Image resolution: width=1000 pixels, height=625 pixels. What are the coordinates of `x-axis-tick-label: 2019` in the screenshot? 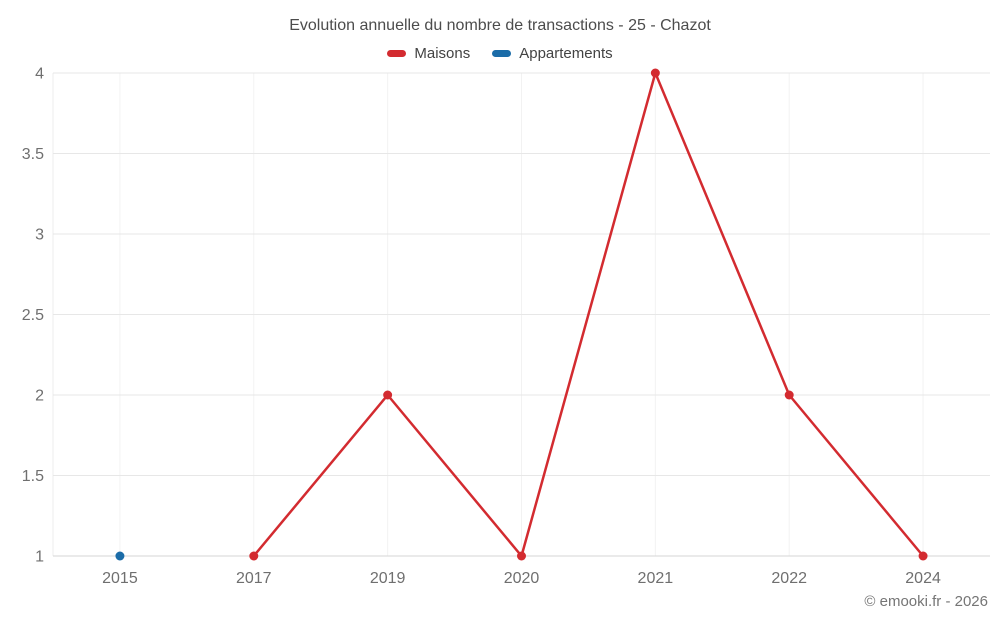 It's located at (388, 578).